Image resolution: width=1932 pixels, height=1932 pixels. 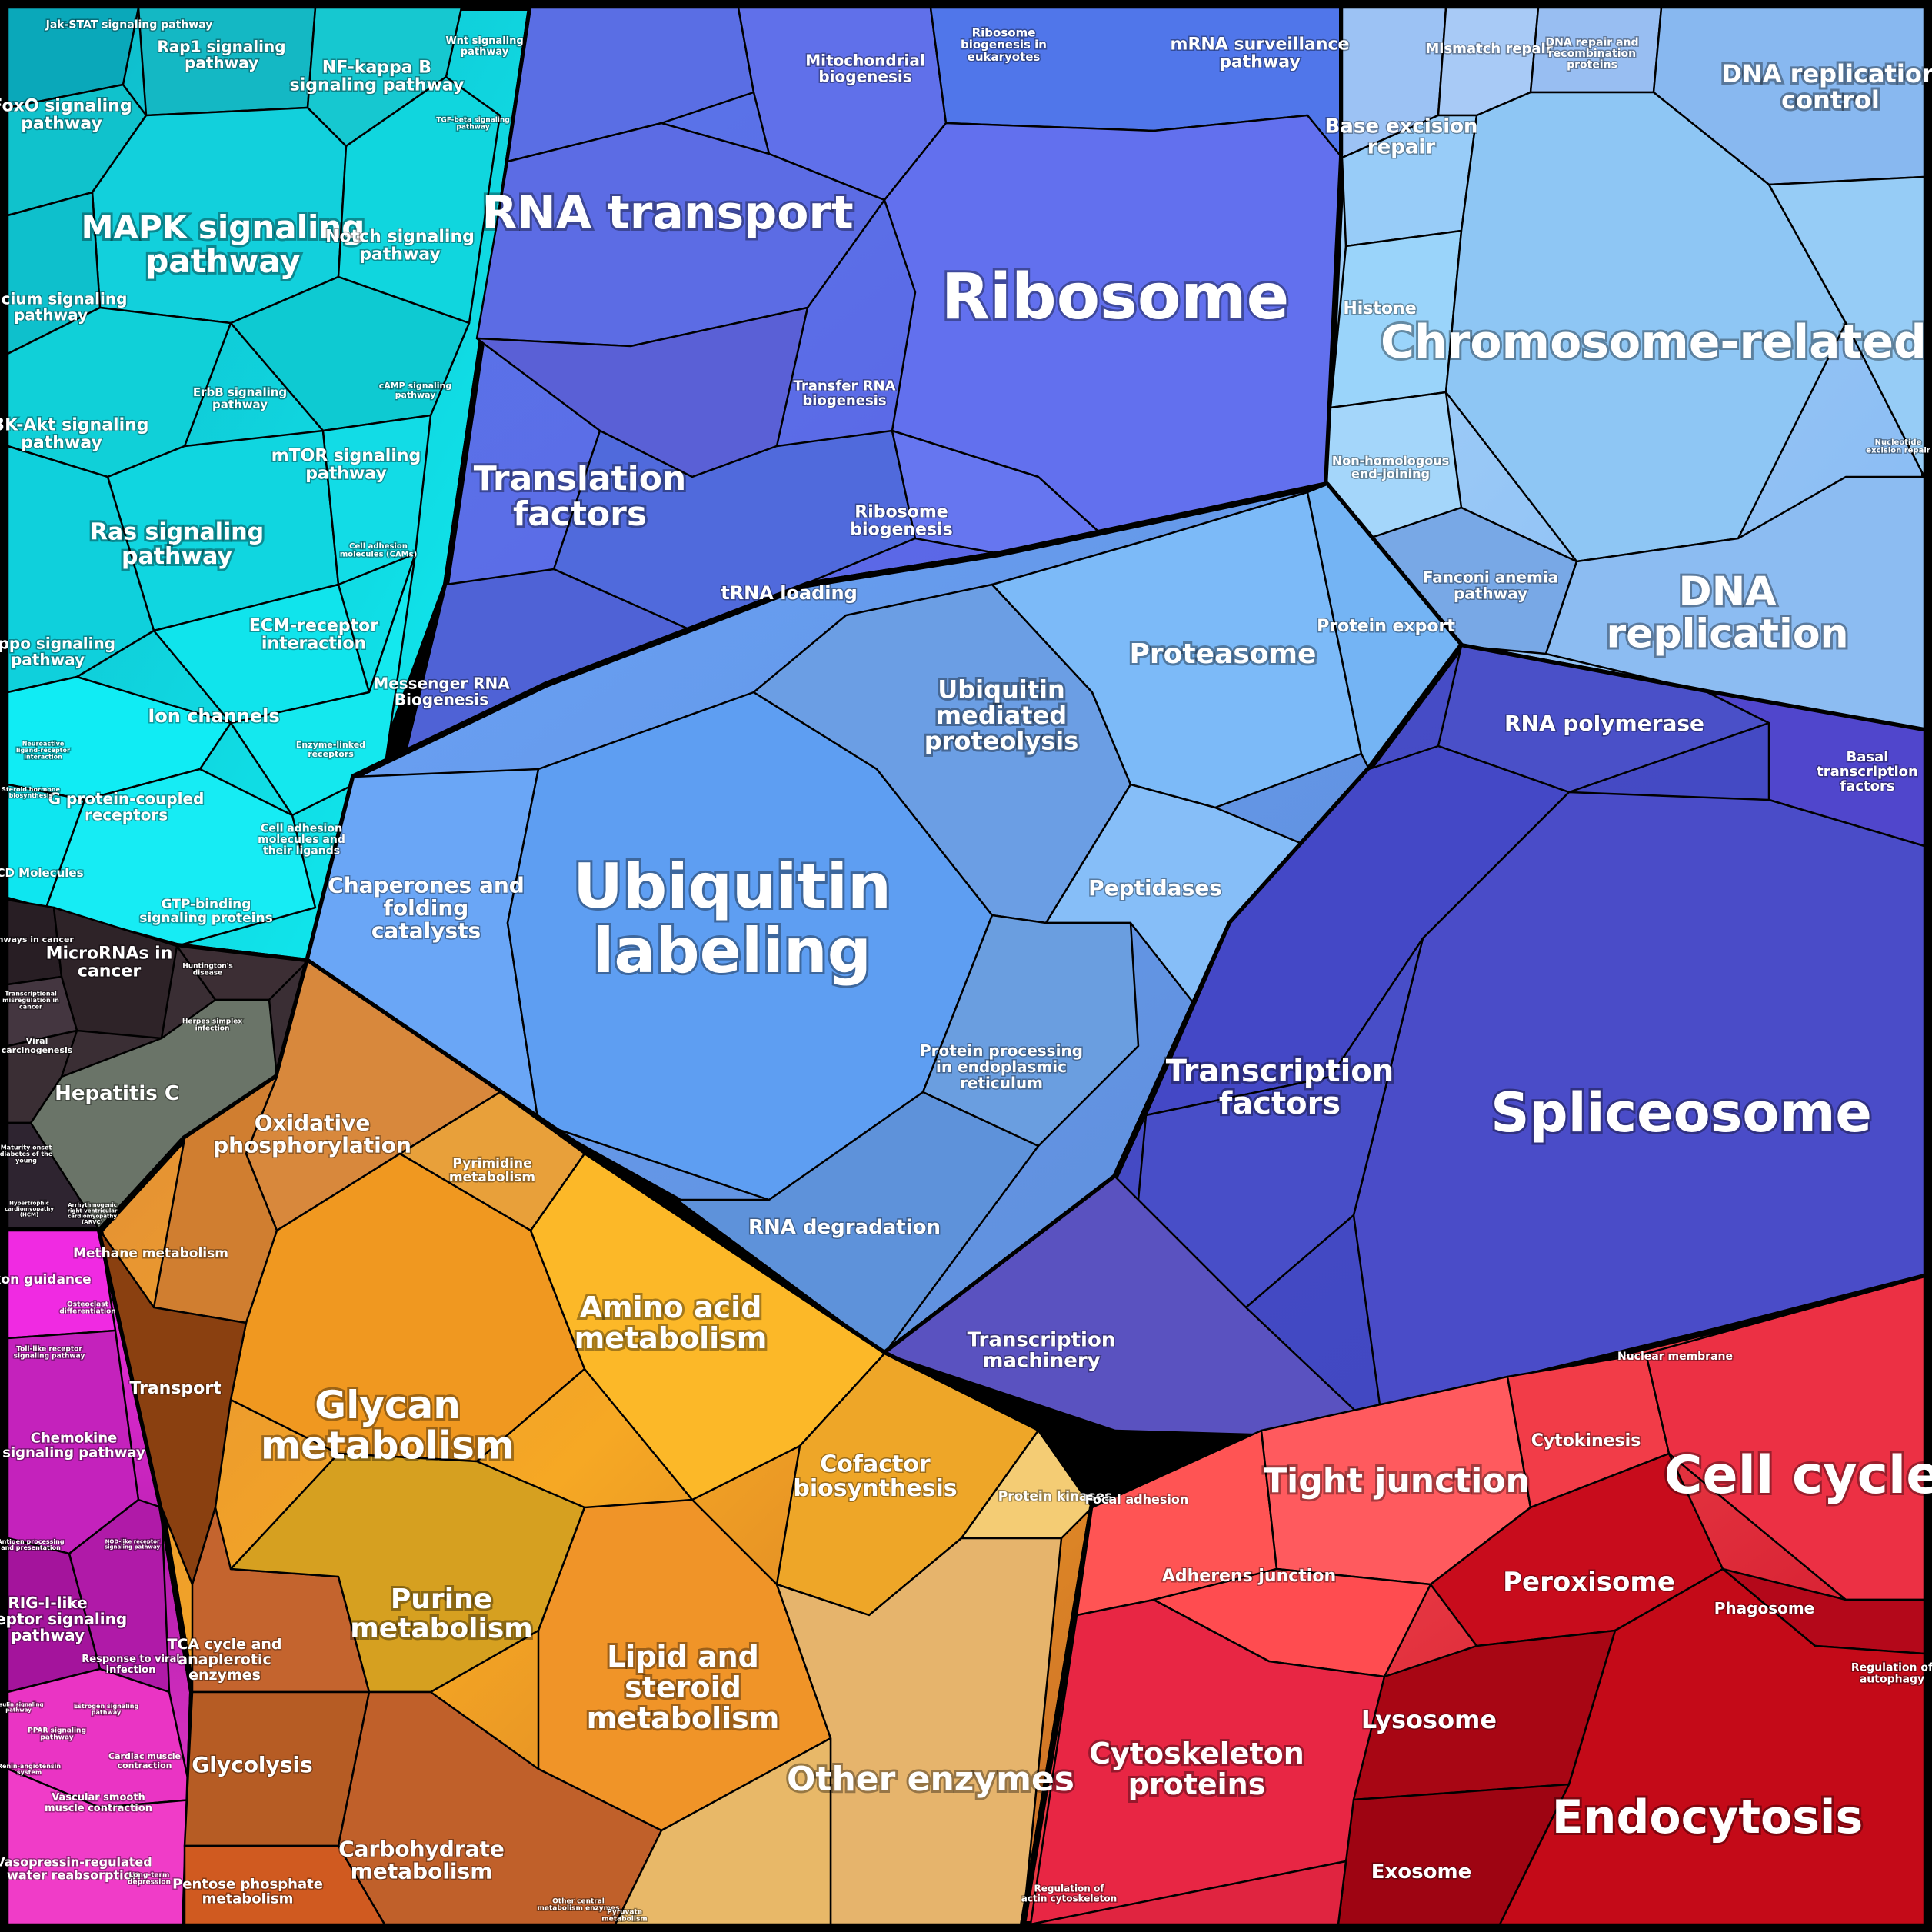 I want to click on label-erbb: ErbB signaling pathway, so click(x=240, y=398).